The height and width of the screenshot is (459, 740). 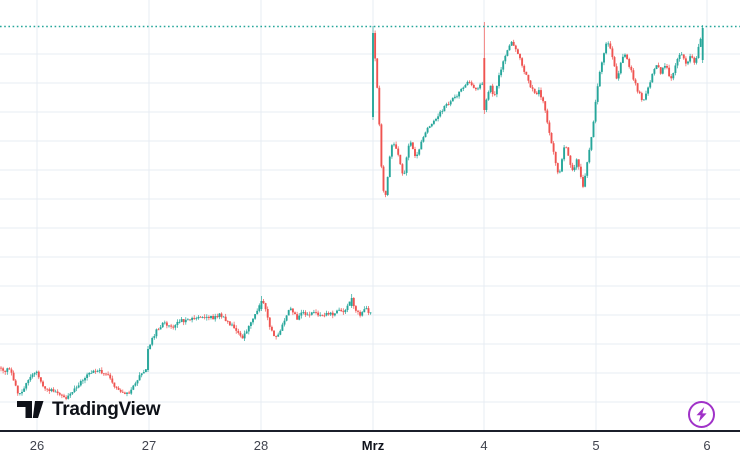 I want to click on tradingview-watermark: TradingView, so click(x=89, y=409).